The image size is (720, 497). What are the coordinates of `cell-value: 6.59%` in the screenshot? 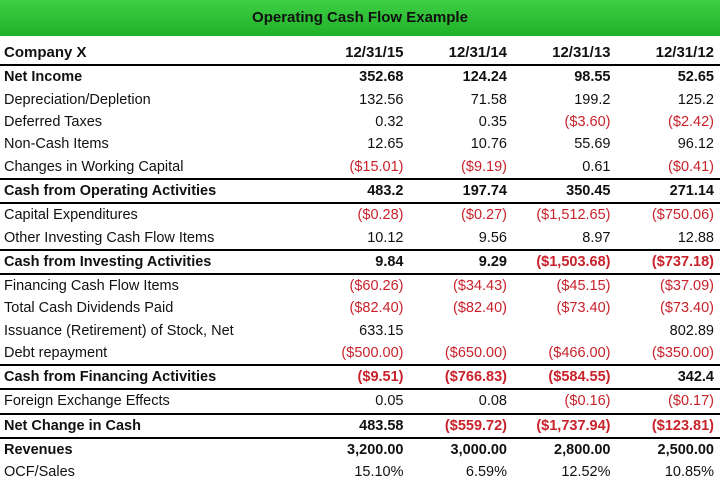 It's located at (486, 472).